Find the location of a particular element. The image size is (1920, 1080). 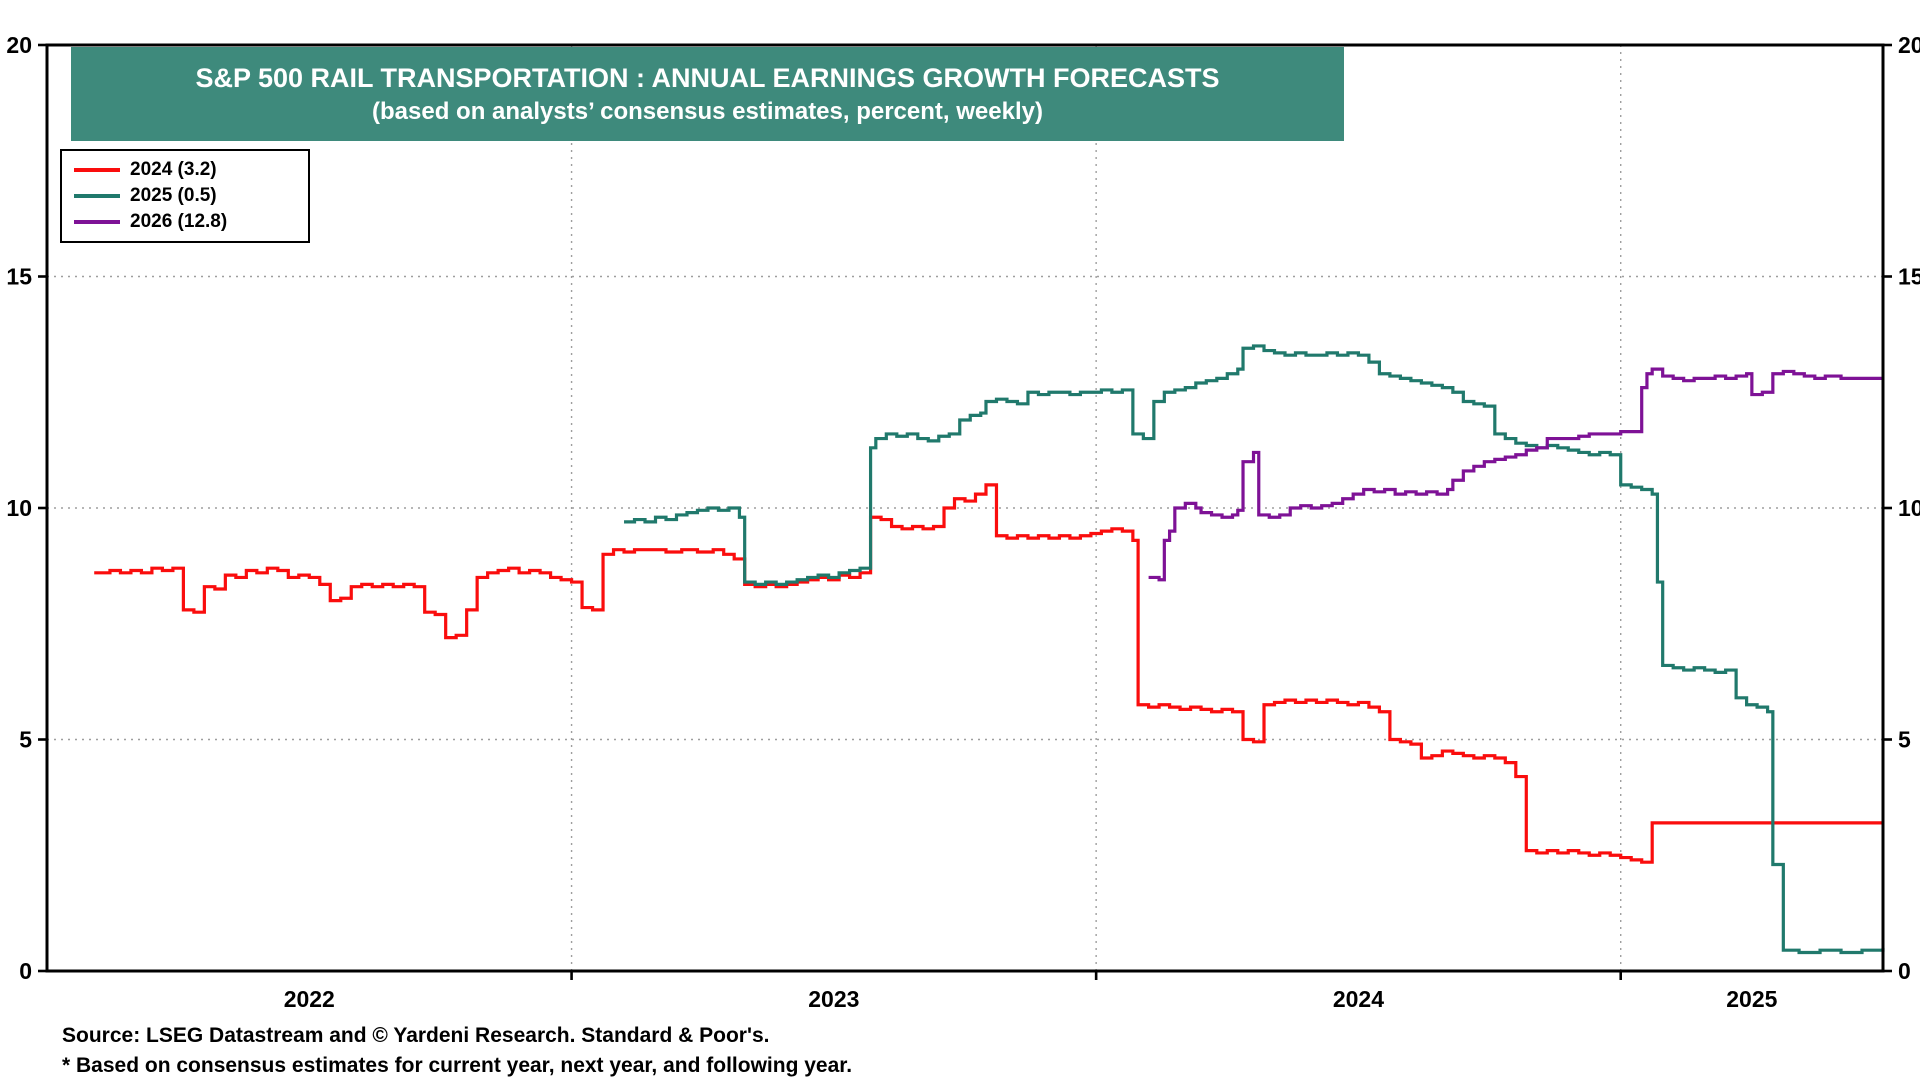

legend-label-2025: 2025 (0.5) is located at coordinates (173, 195).